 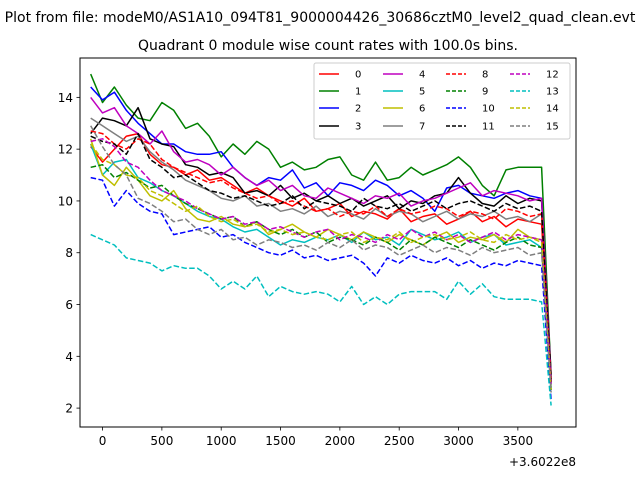 I want to click on legend-label-10: 10, so click(x=488, y=109).